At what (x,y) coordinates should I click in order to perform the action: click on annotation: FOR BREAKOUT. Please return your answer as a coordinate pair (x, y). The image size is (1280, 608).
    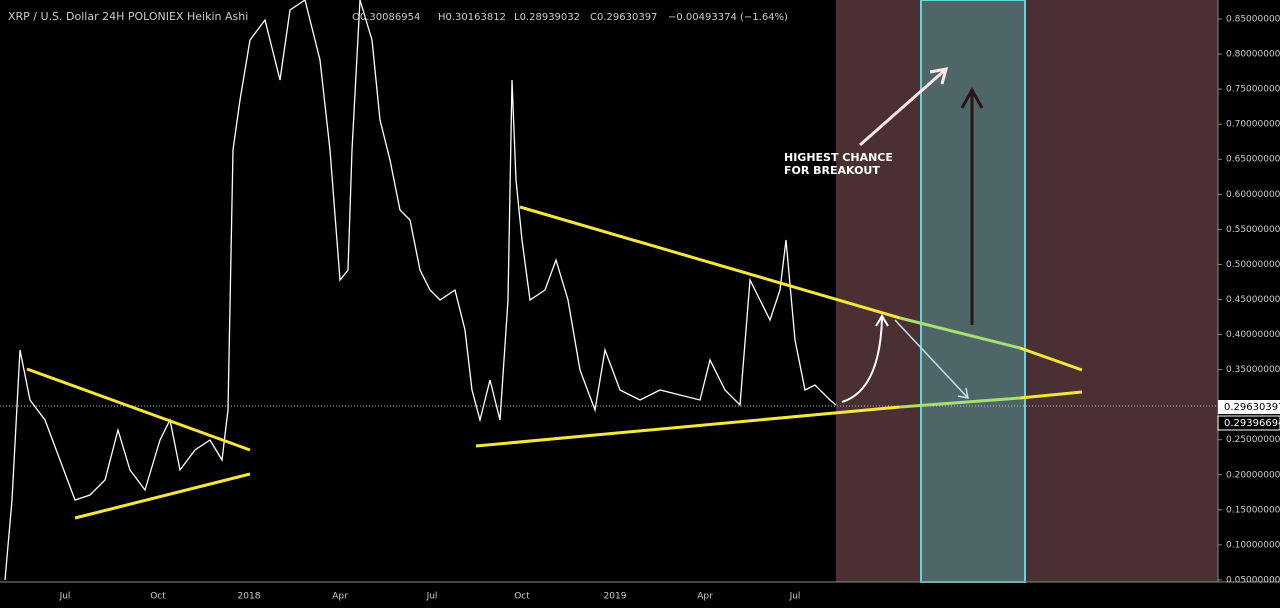
    Looking at the image, I should click on (832, 170).